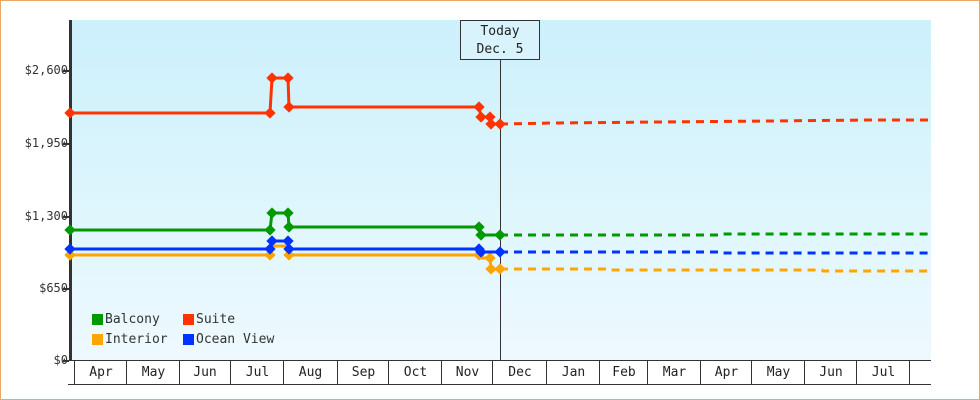  I want to click on today-date: Dec. 5, so click(500, 49).